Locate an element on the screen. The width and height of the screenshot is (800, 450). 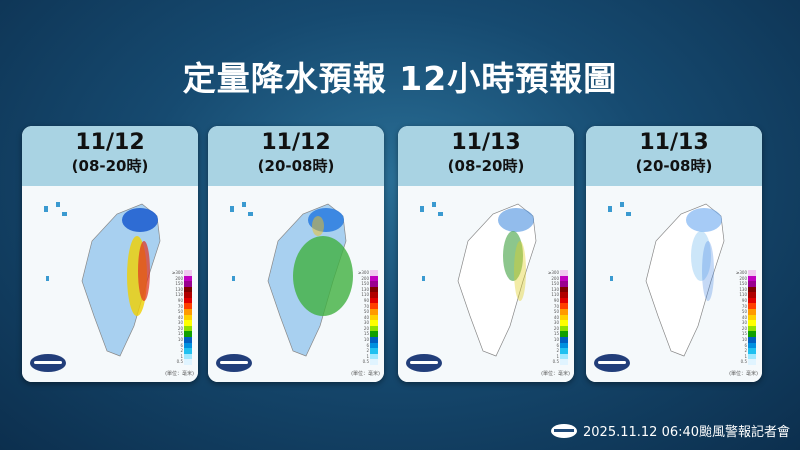
legend-label: 200 is located at coordinates (365, 278).